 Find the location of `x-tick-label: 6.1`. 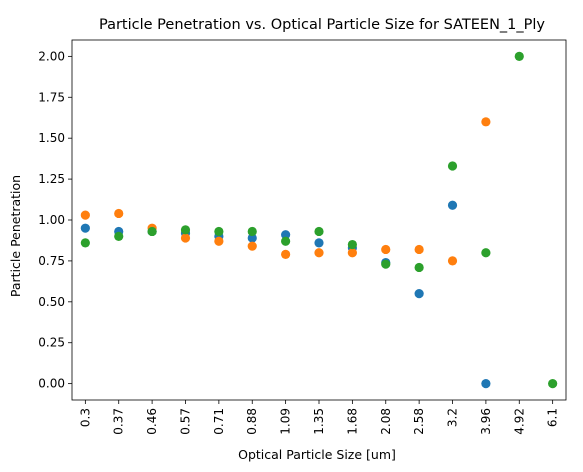

x-tick-label: 6.1 is located at coordinates (553, 417).